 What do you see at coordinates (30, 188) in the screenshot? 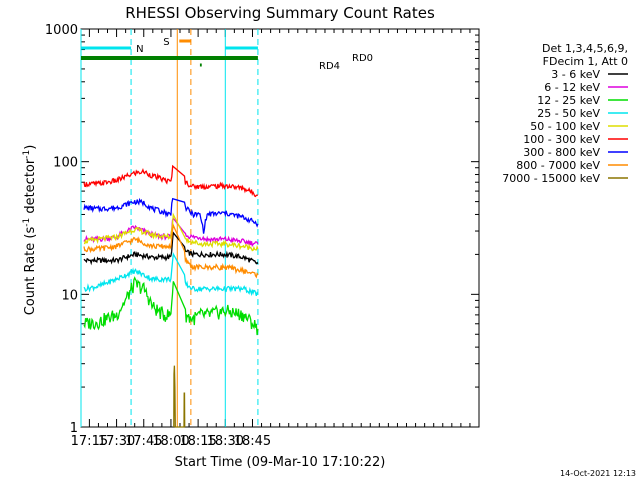
I see `y-axis-label-mid: detector` at bounding box center [30, 188].